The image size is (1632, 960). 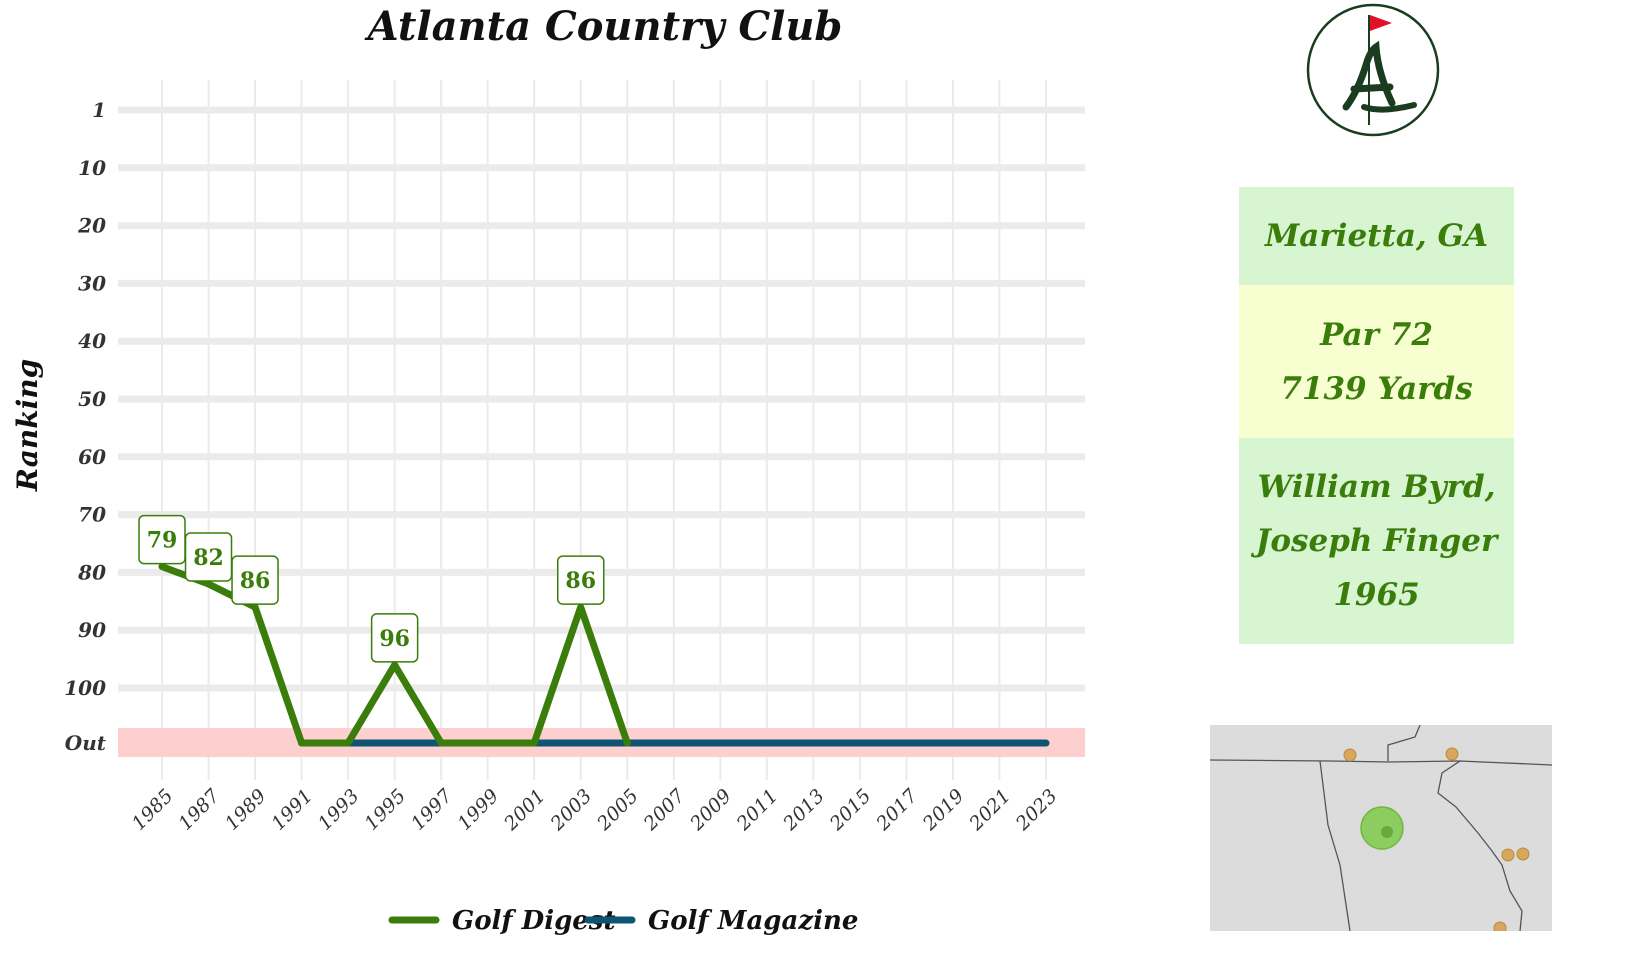 I want to click on legend: Golf Digest Golf Magazine, so click(x=623, y=921).